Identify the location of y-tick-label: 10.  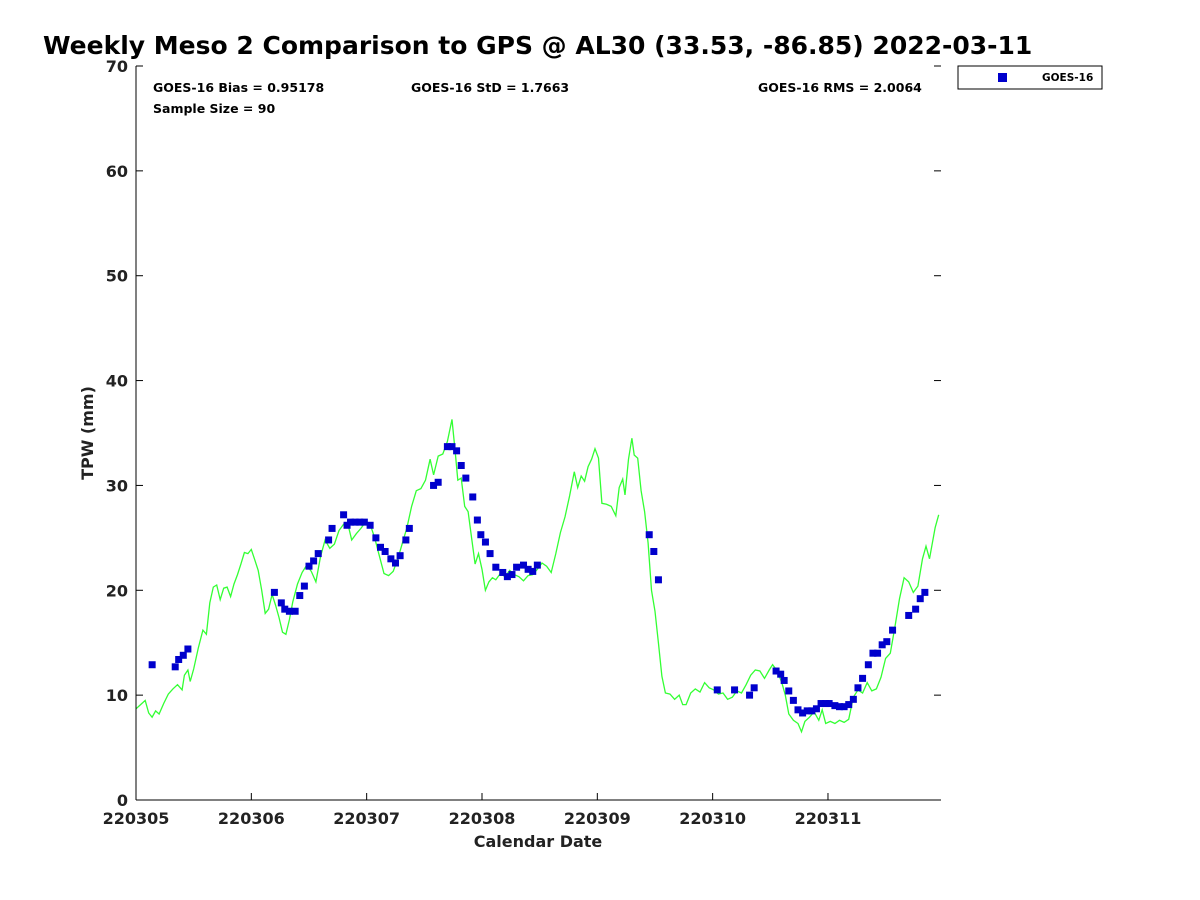
(117, 695).